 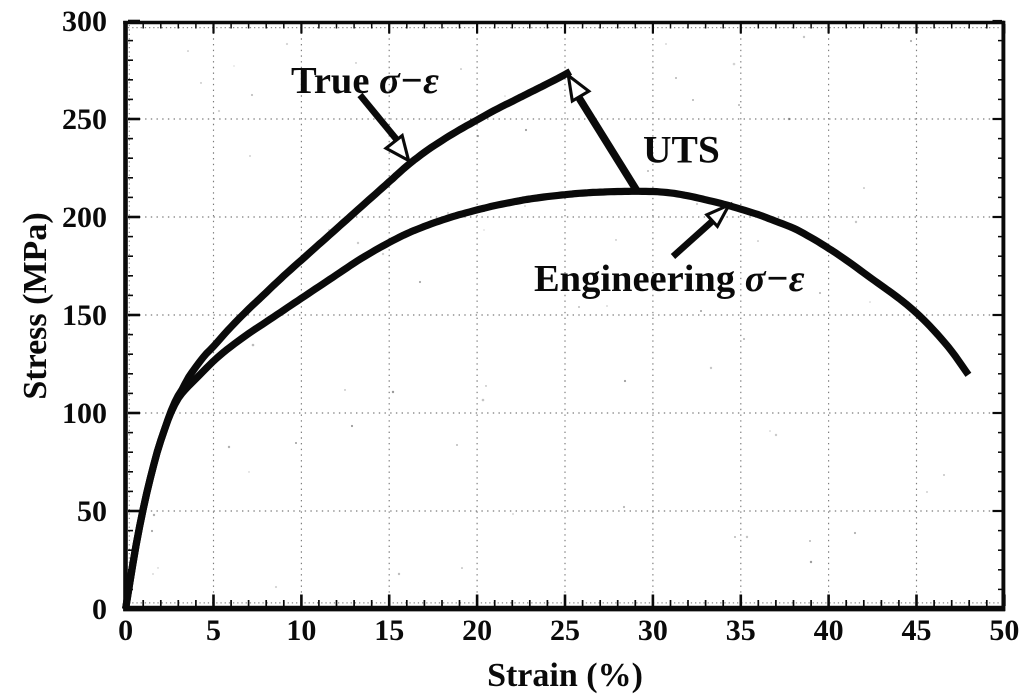 I want to click on svg-text: 10, so click(x=301, y=630).